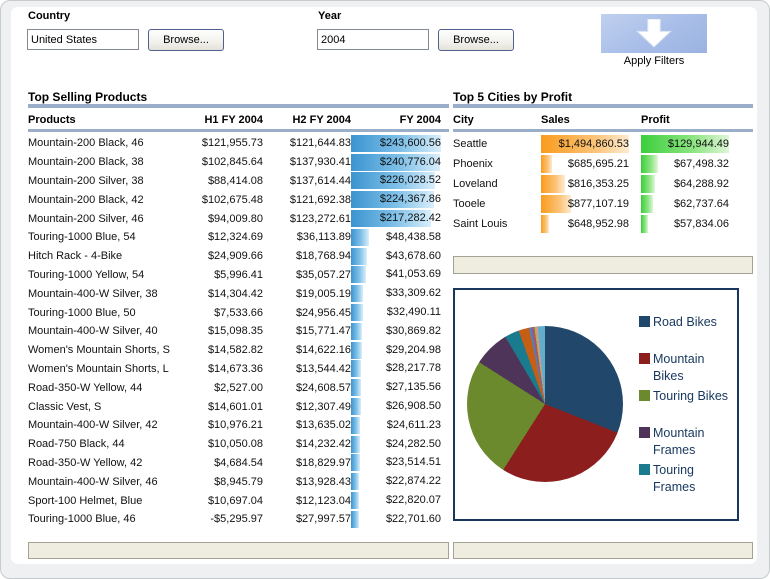 The image size is (770, 579). What do you see at coordinates (232, 162) in the screenshot?
I see `h1-value-cell: $102,845.64` at bounding box center [232, 162].